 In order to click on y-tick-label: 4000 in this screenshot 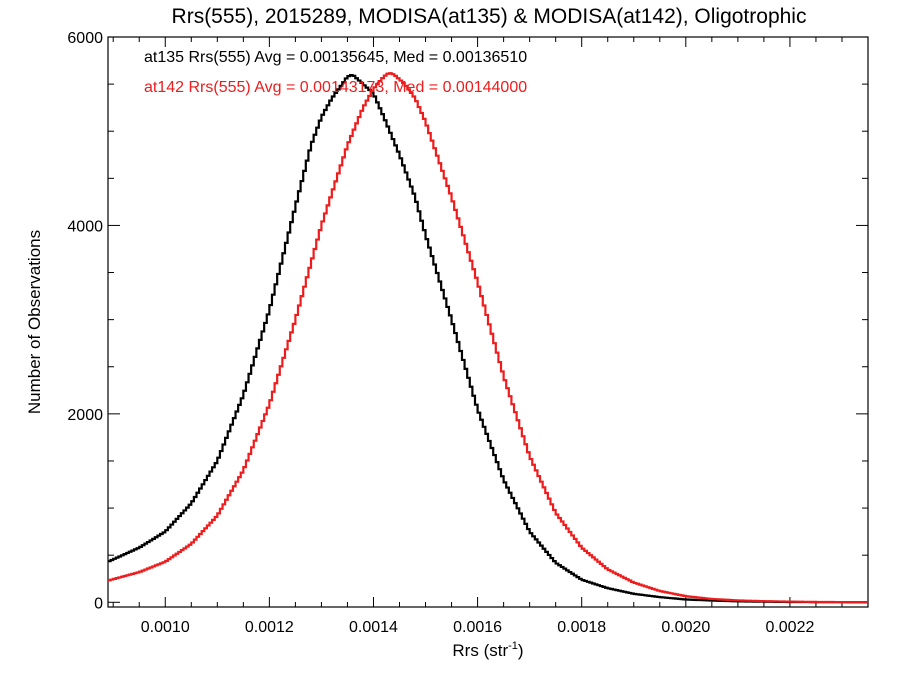, I will do `click(85, 226)`.